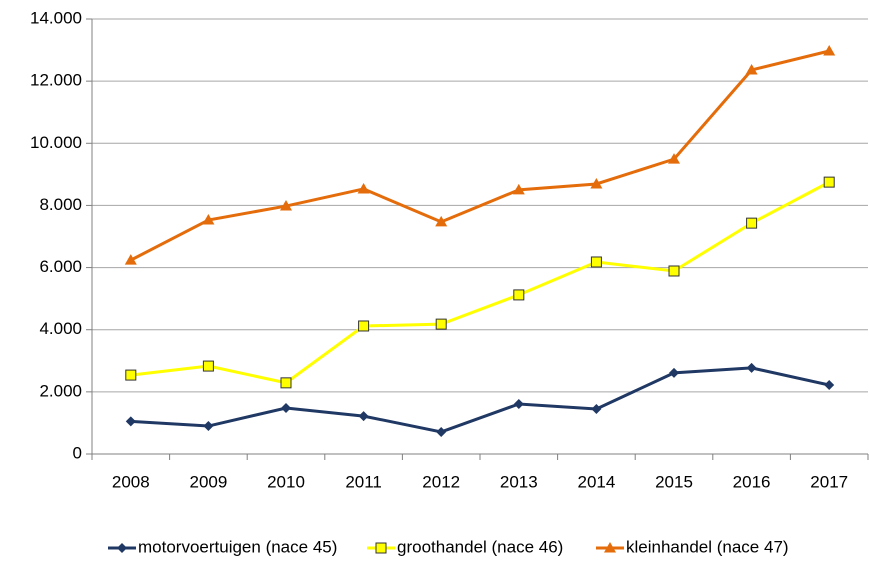 This screenshot has height=563, width=869. Describe the element at coordinates (596, 481) in the screenshot. I see `x-tick-label: 2014` at that location.